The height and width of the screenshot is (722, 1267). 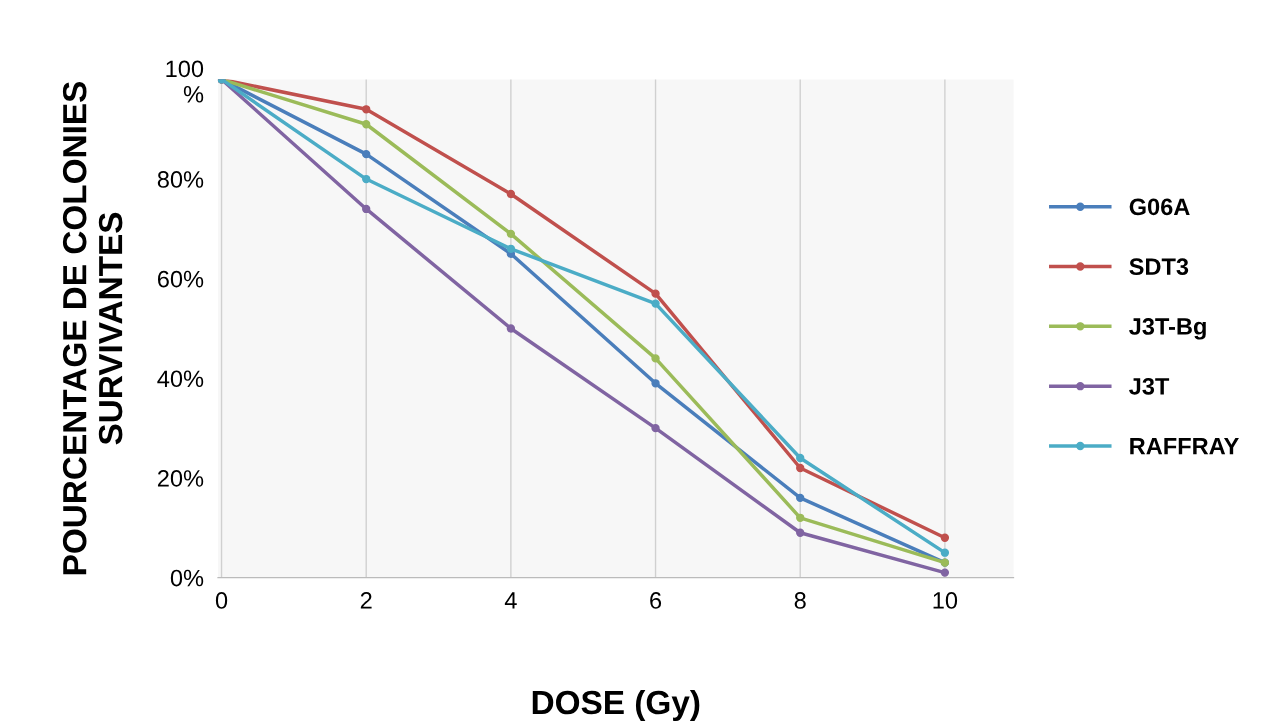 I want to click on x-axis-title: DOSE (Gy), so click(x=616, y=705).